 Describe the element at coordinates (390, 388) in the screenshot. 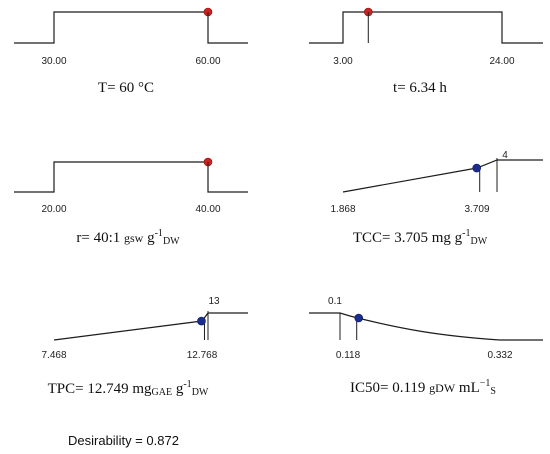

I see `caption-text: IC50= 0.119` at that location.